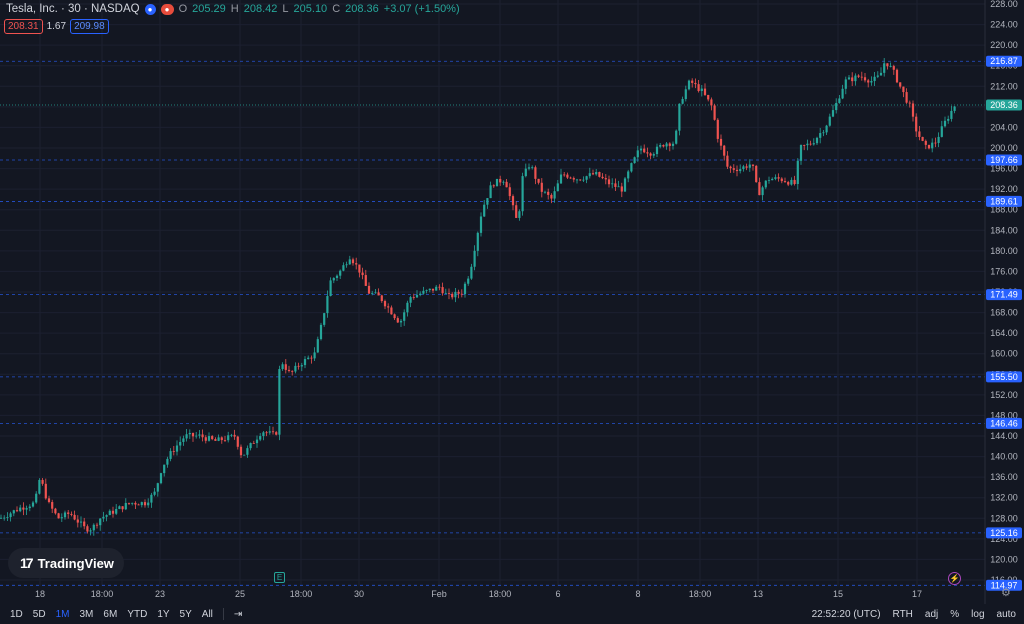 This screenshot has height=624, width=1024. I want to click on auto-toggle: auto, so click(1006, 614).